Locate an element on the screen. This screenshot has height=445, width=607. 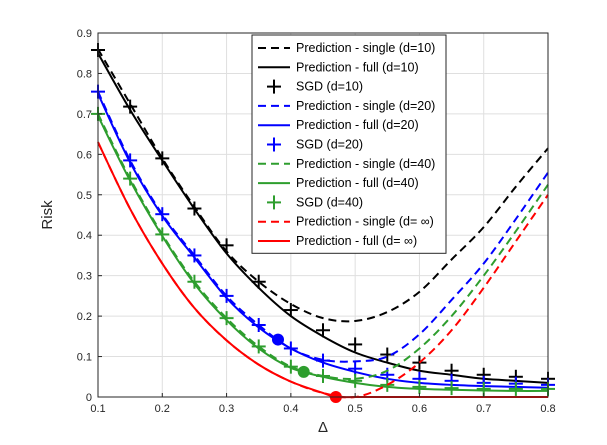
legend-entry: Prediction - single (d=20) is located at coordinates (346, 106).